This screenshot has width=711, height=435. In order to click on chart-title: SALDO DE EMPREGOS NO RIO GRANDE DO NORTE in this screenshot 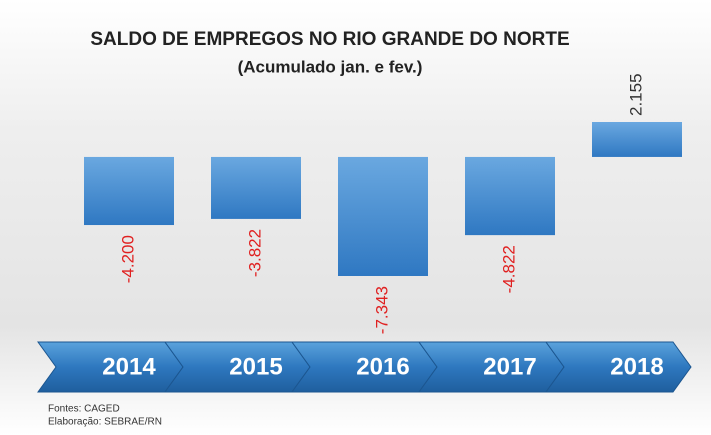, I will do `click(329, 39)`.